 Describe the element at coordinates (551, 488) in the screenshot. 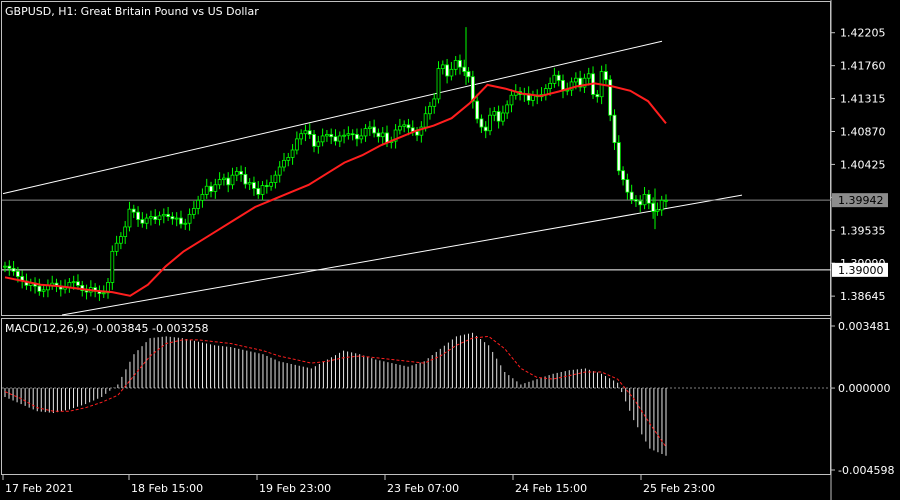

I see `time-tick-label: 24 Feb 15:00` at that location.